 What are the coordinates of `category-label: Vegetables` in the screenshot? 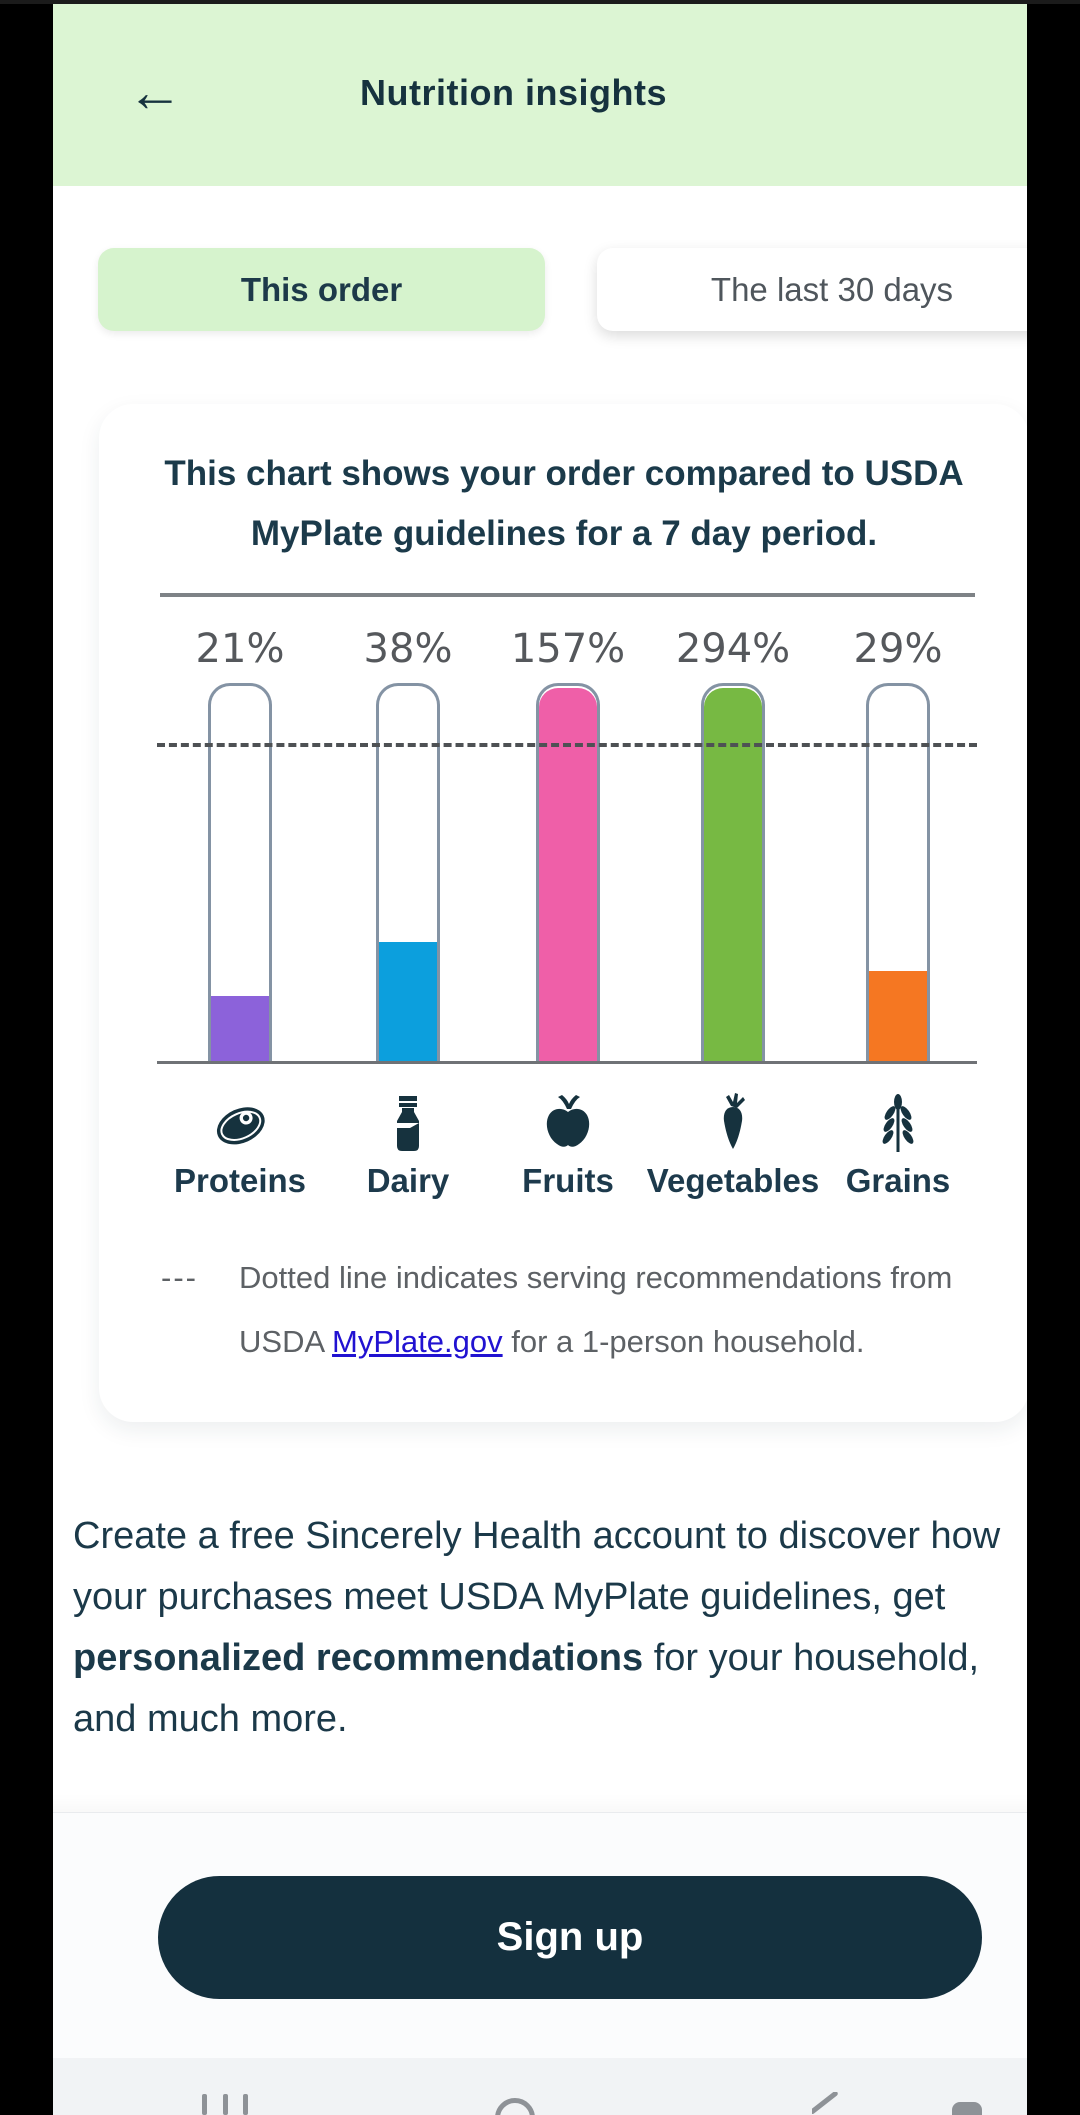 It's located at (733, 1180).